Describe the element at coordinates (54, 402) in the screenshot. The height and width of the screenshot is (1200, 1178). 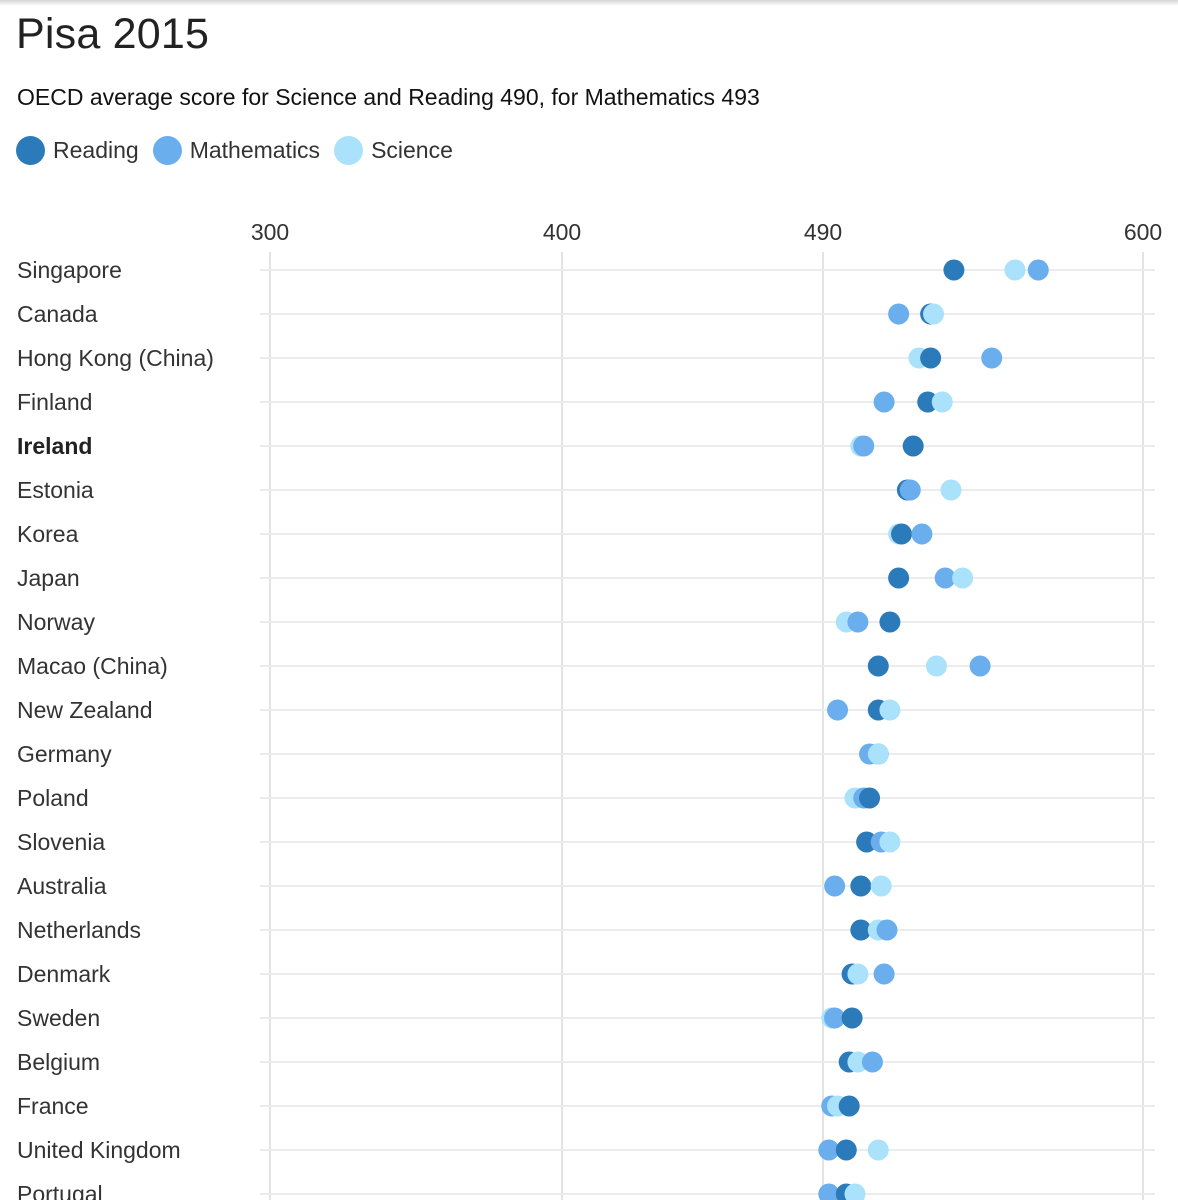
I see `country-label-finland: Finland` at that location.